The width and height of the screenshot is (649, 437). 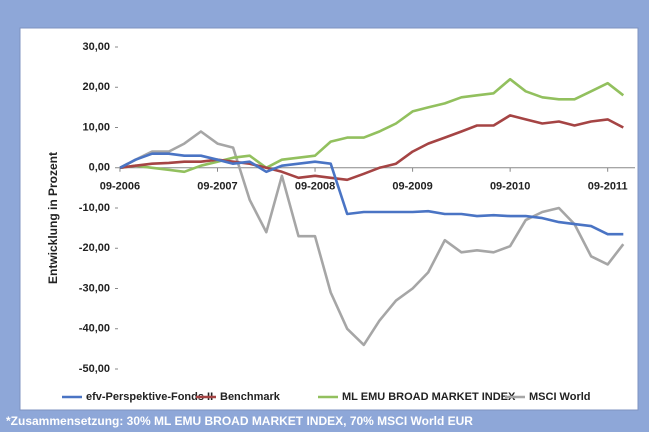 What do you see at coordinates (120, 187) in the screenshot?
I see `x-tick-label: 09-2006` at bounding box center [120, 187].